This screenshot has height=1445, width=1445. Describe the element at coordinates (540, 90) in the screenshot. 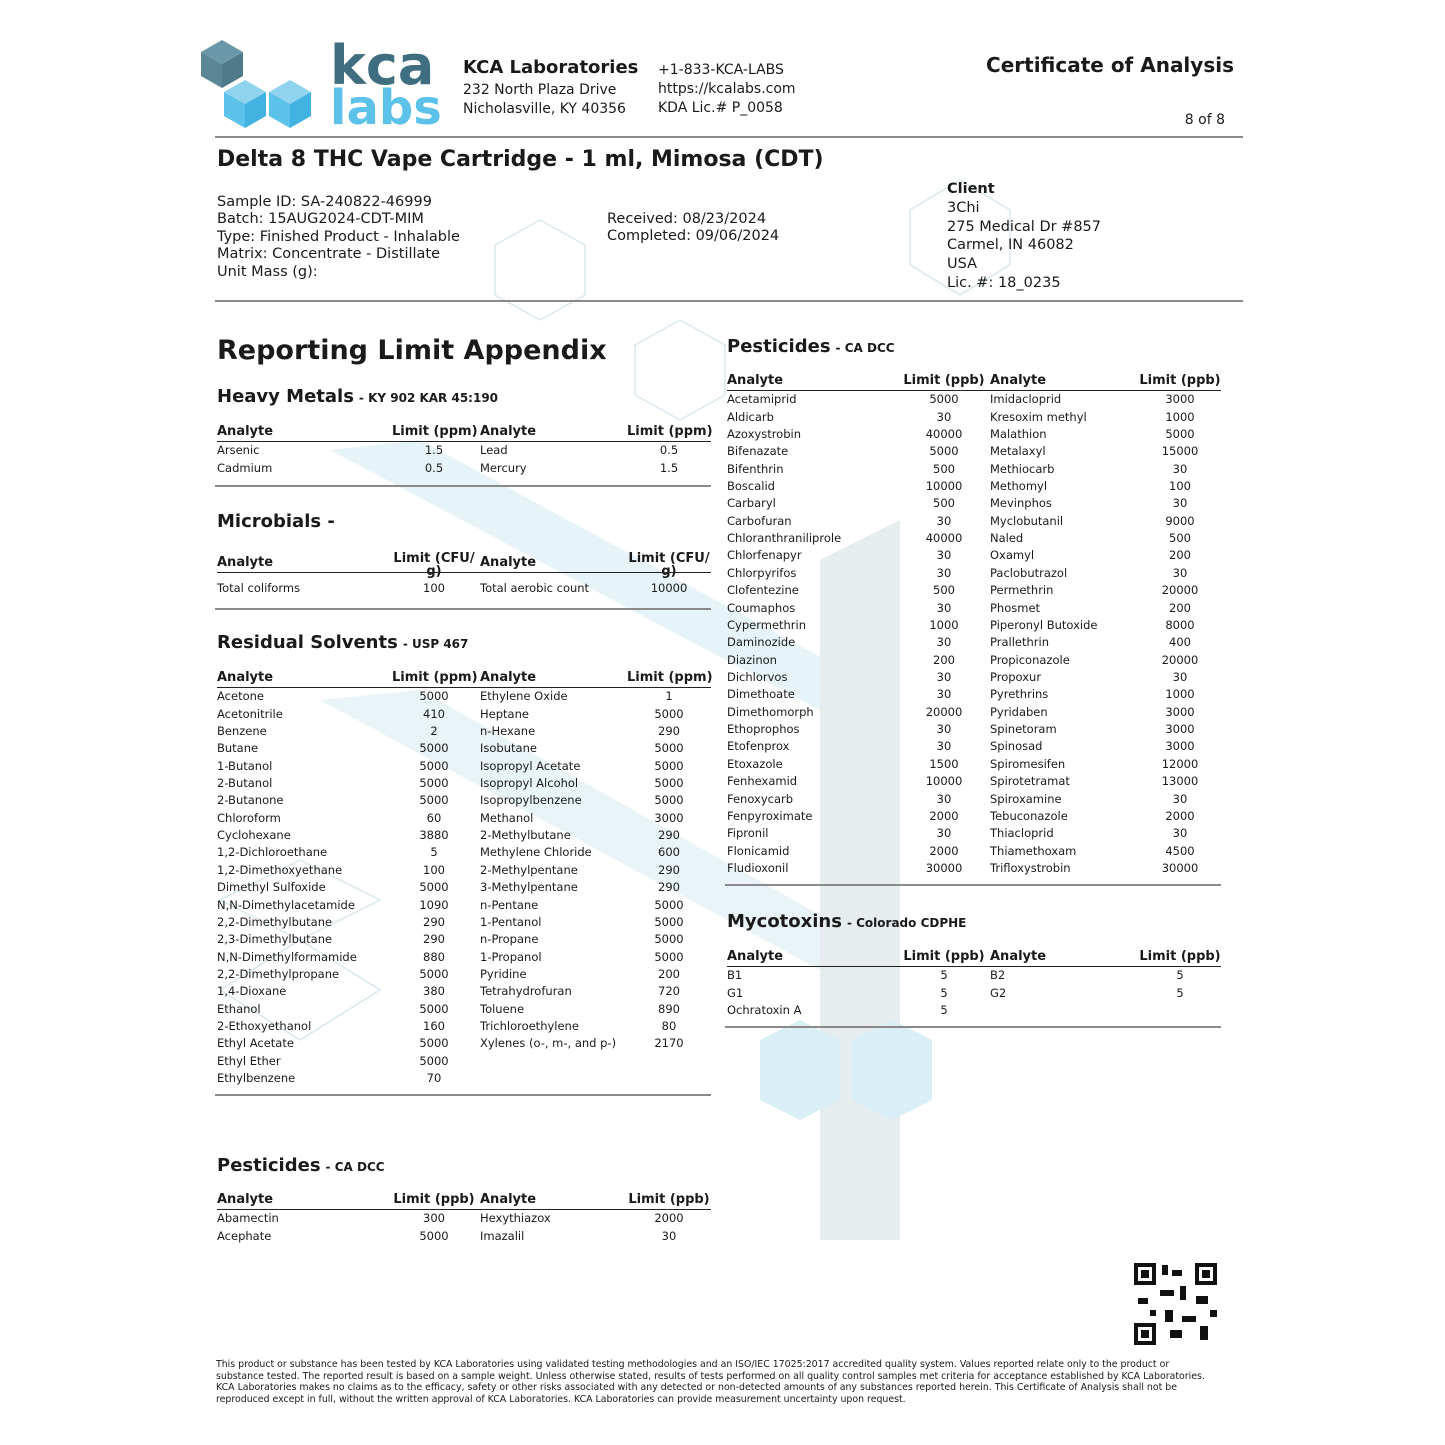

I see `address-line: 232 North Plaza Drive` at that location.